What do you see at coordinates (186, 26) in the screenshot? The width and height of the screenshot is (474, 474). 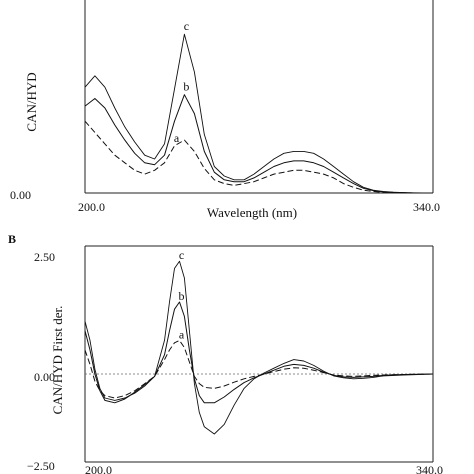 I see `panel-a-series-c-label: c` at bounding box center [186, 26].